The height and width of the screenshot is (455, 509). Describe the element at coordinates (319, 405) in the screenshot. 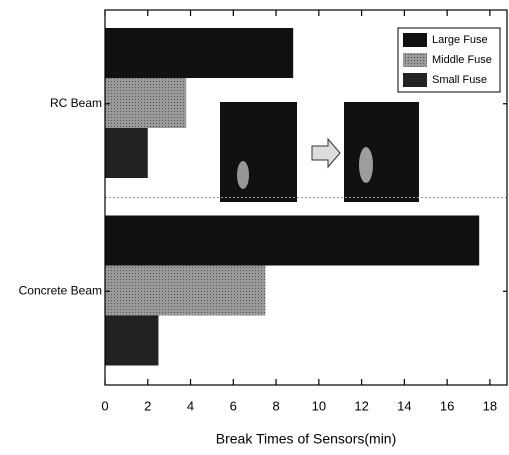

I see `x-tick-label: 10` at that location.